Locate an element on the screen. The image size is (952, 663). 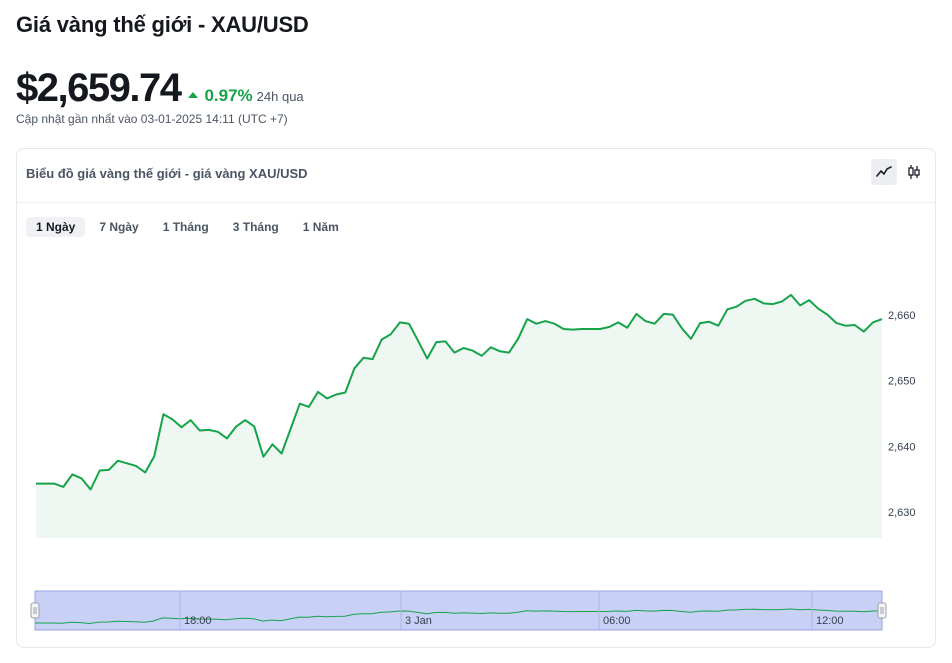
arrow-up-icon is located at coordinates (193, 95).